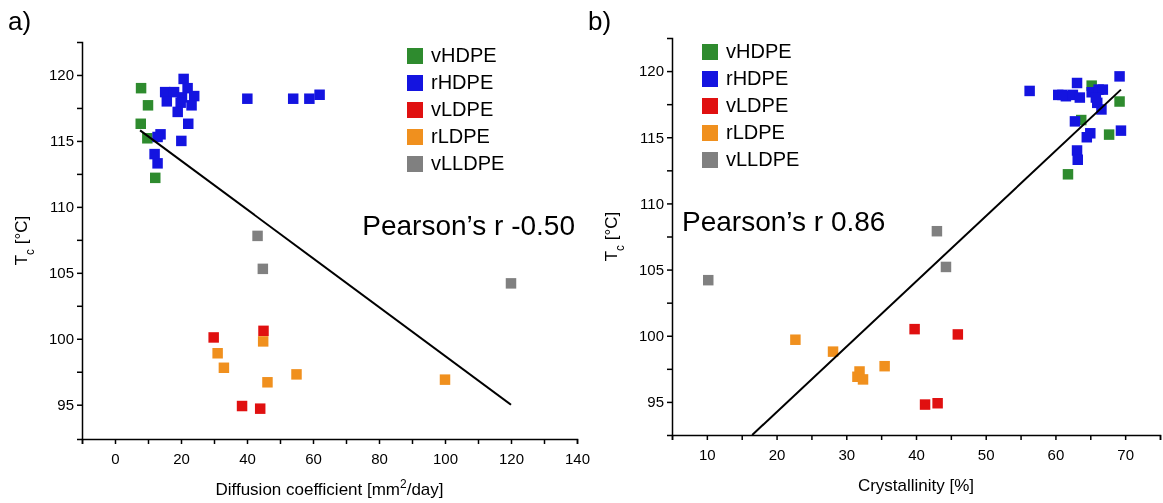  What do you see at coordinates (379, 458) in the screenshot?
I see `x-tick-label: 80` at bounding box center [379, 458].